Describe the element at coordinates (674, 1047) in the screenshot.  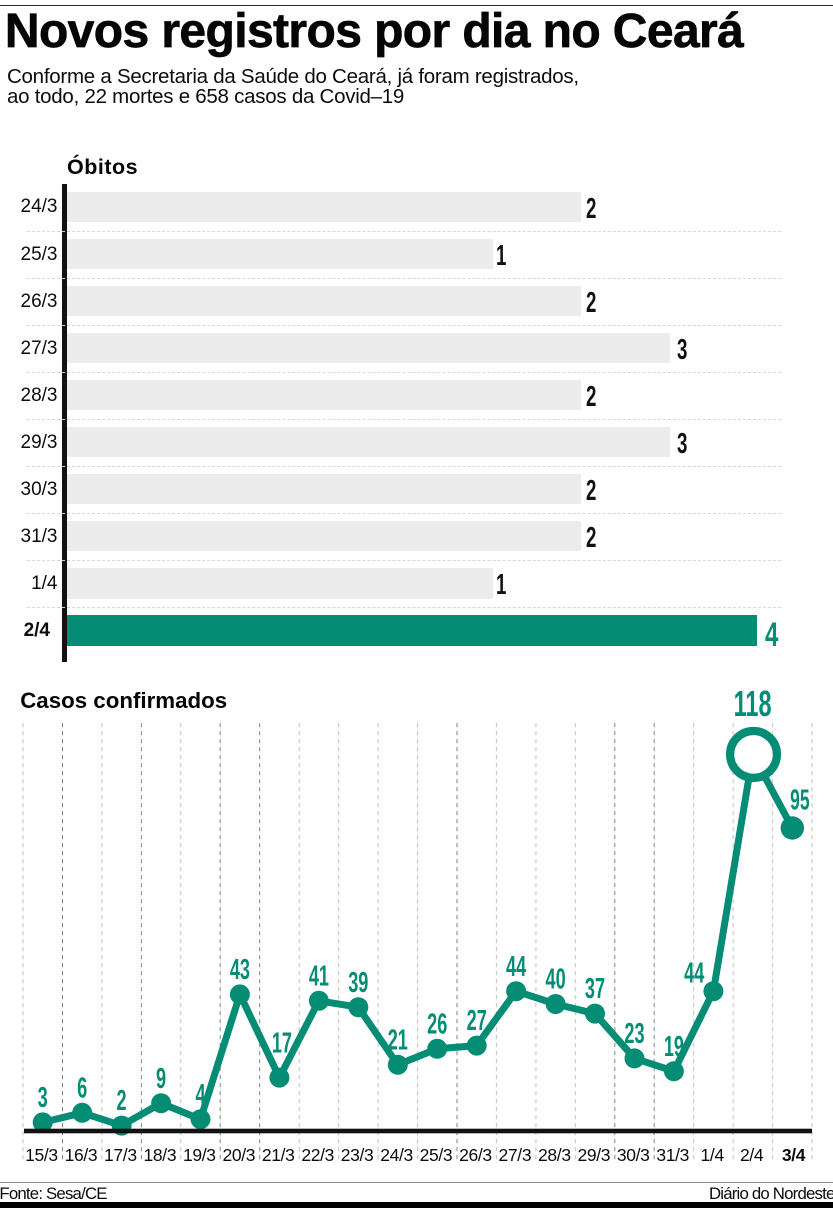
I see `svg-text: 19` at that location.